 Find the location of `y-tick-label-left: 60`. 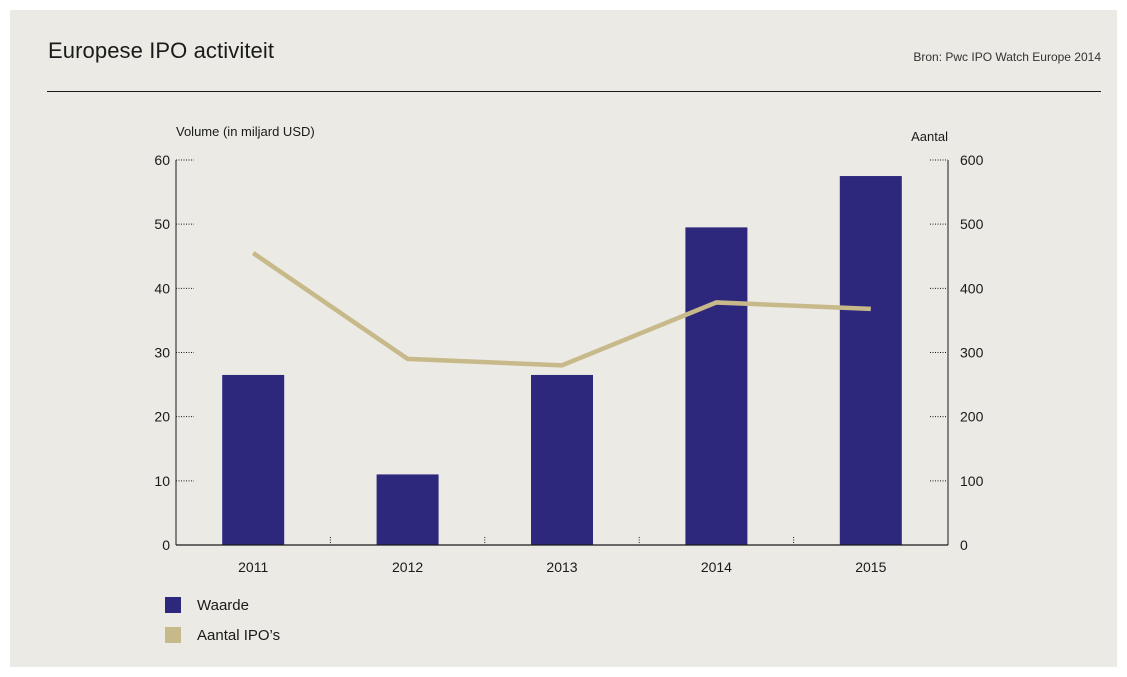

y-tick-label-left: 60 is located at coordinates (162, 160).